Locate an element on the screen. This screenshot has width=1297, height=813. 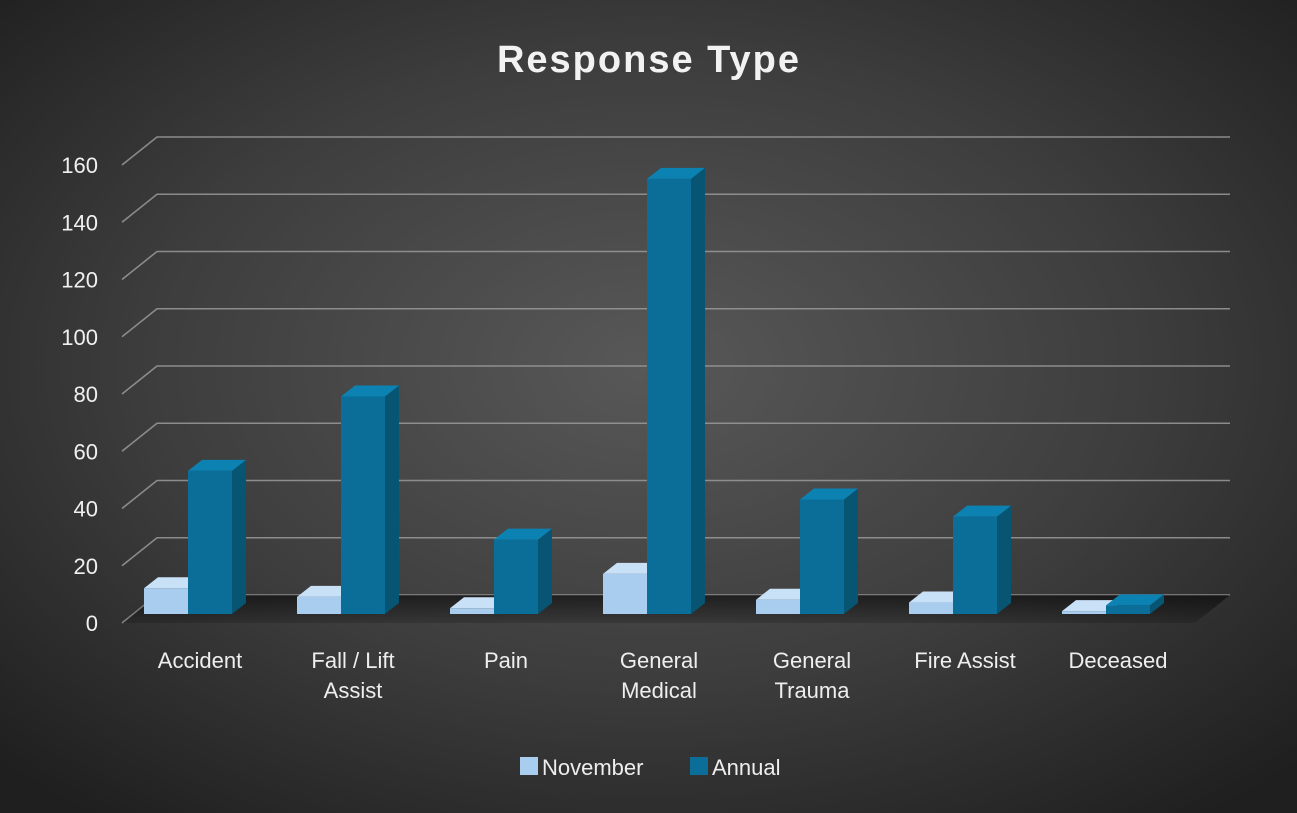
x-category-label: Deceased is located at coordinates (1117, 660).